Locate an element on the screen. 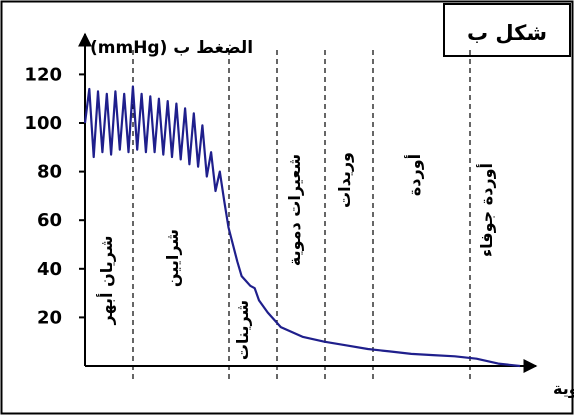 The height and width of the screenshot is (419, 574). x-axis-label: قطر الأوعية الدموية is located at coordinates (563, 388).